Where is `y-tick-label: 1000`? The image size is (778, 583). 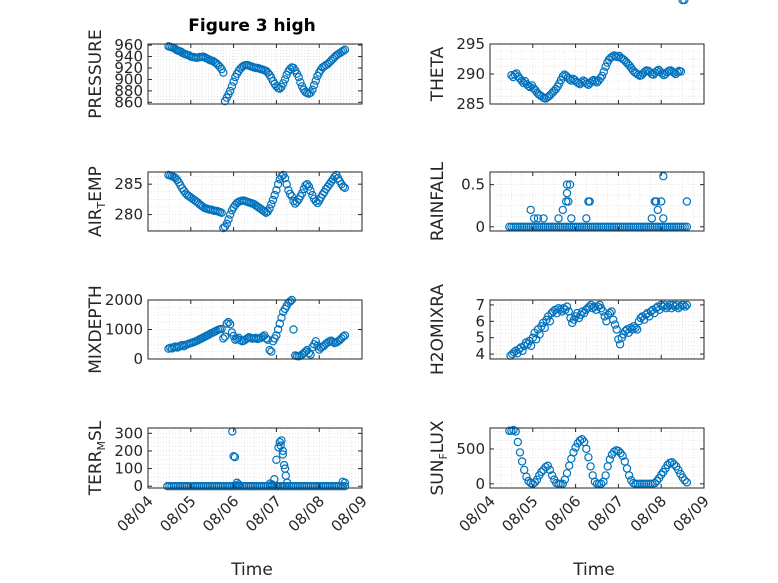 y-tick-label: 1000 is located at coordinates (124, 330).